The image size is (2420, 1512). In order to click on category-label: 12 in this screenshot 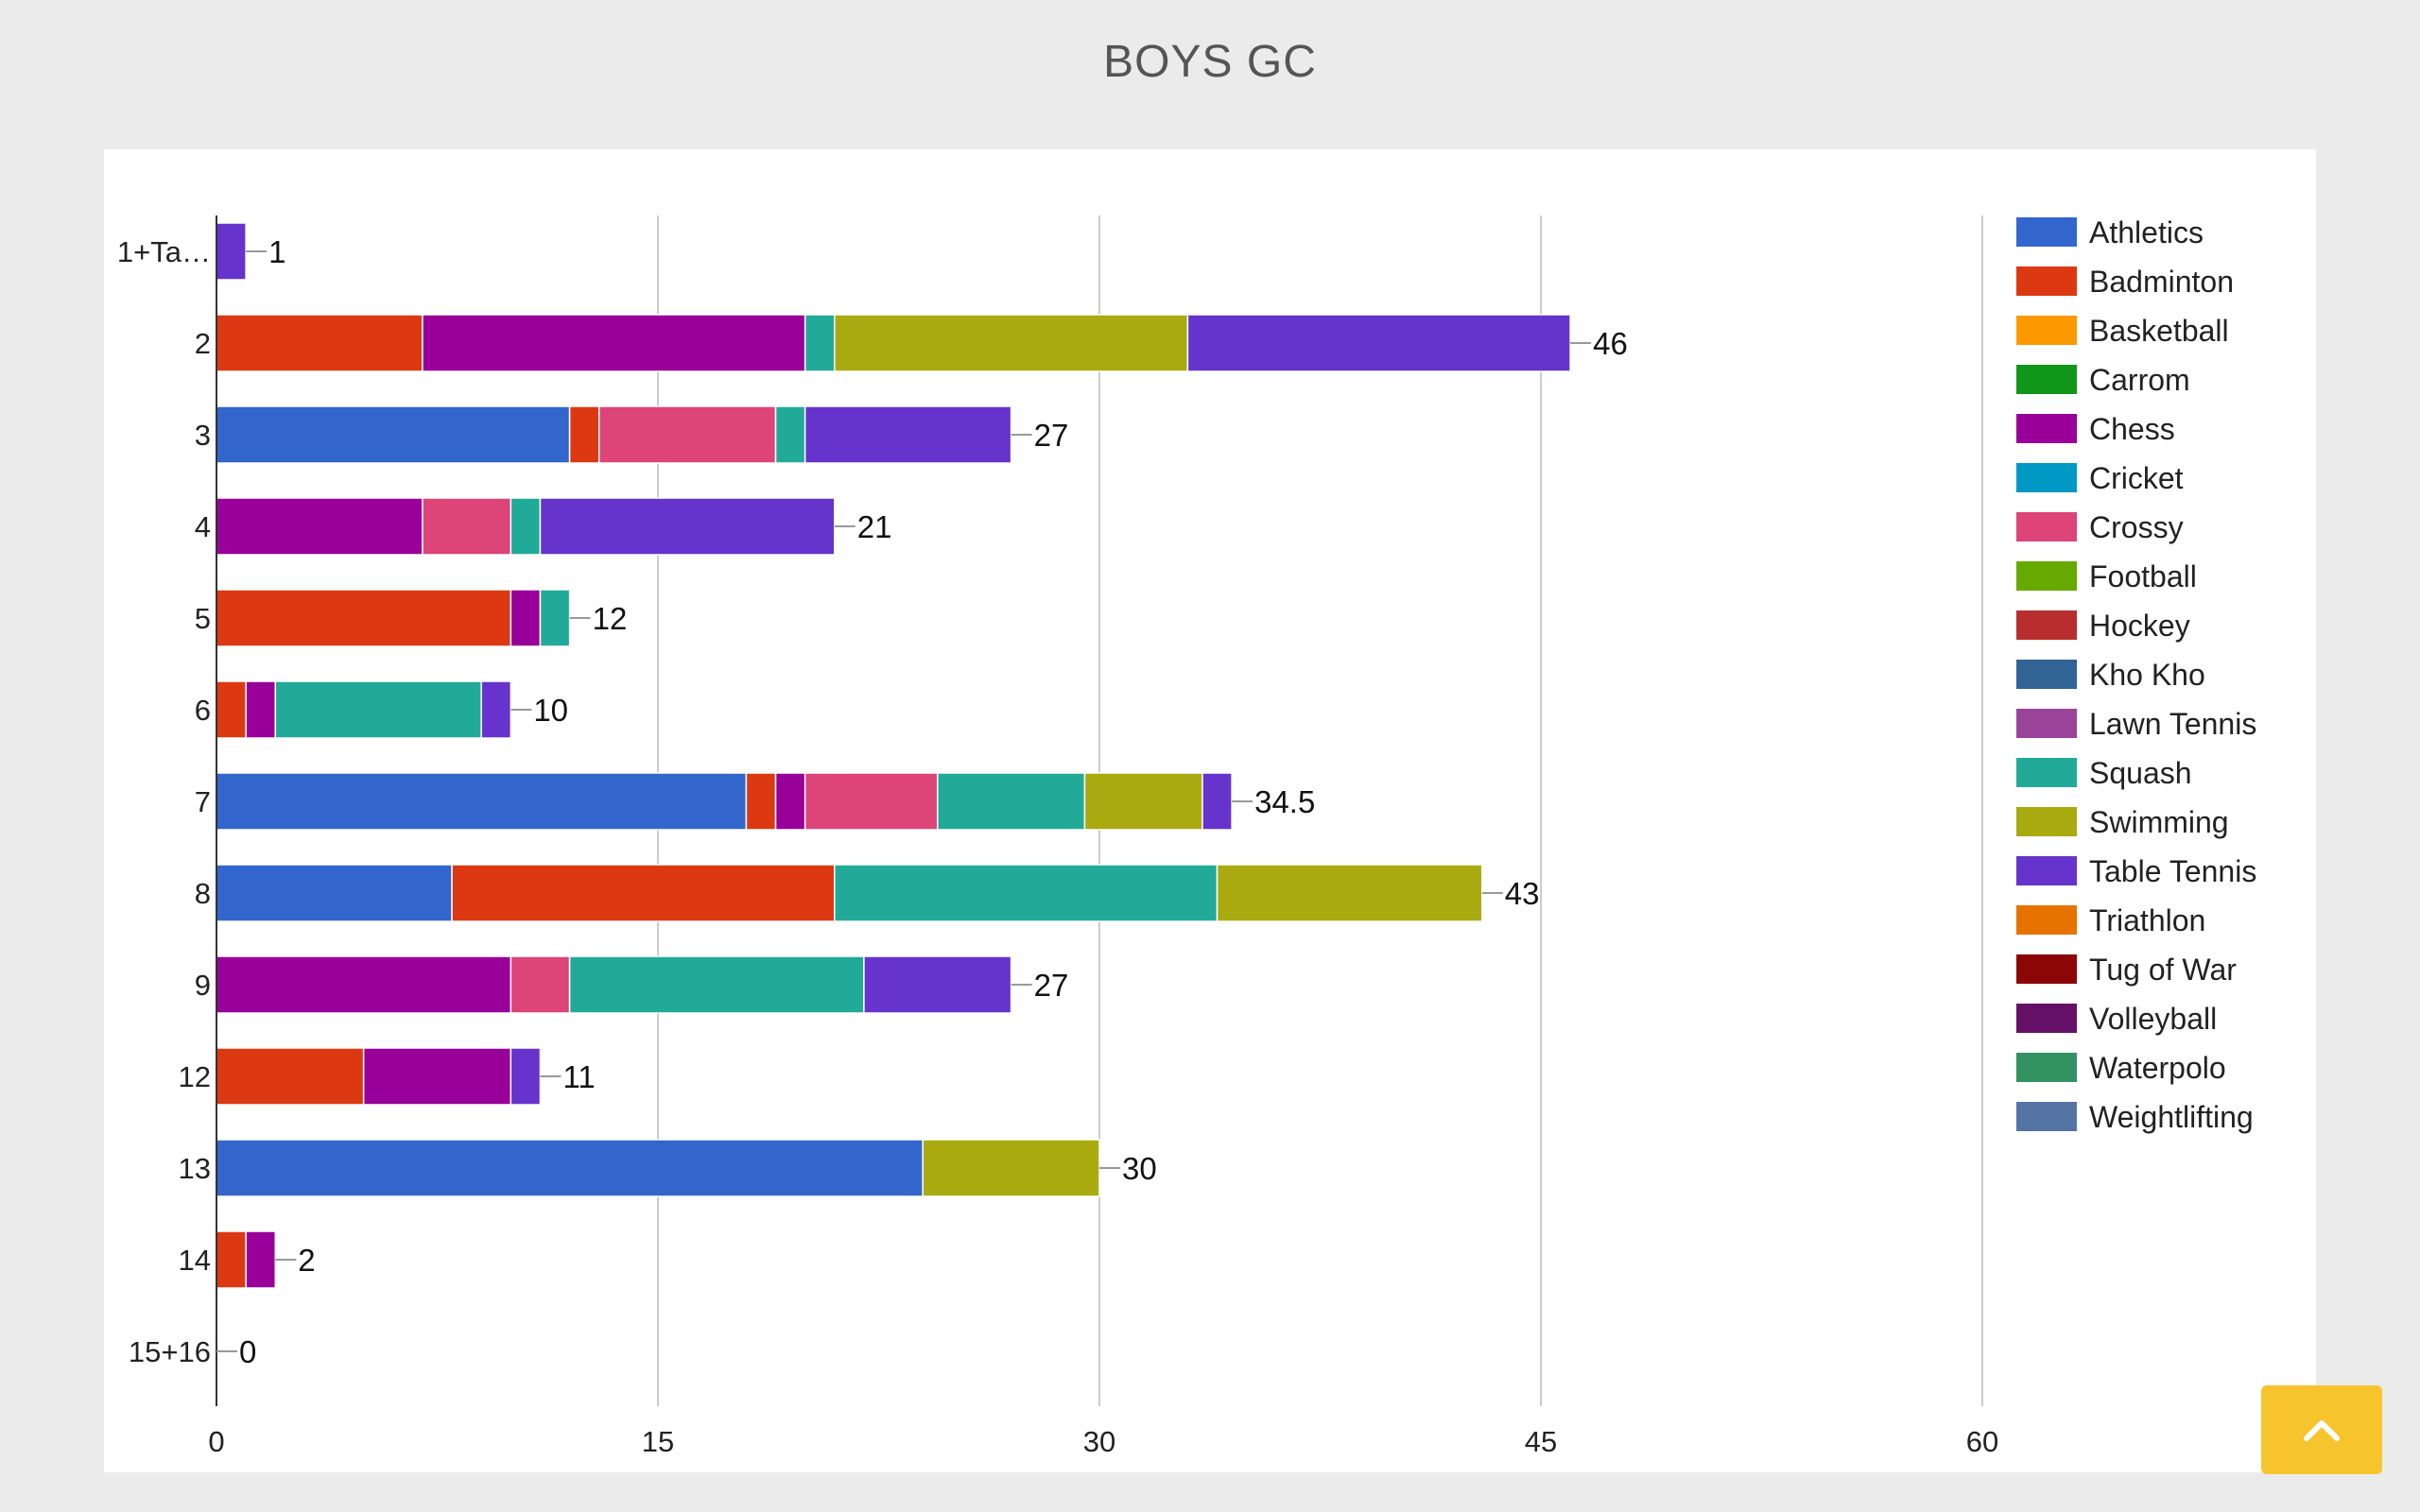, I will do `click(195, 1076)`.